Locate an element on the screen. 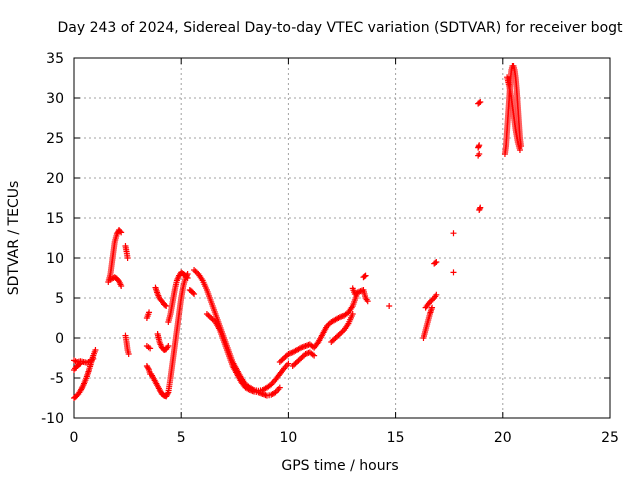  y-tick-label: 5 is located at coordinates (59, 299).